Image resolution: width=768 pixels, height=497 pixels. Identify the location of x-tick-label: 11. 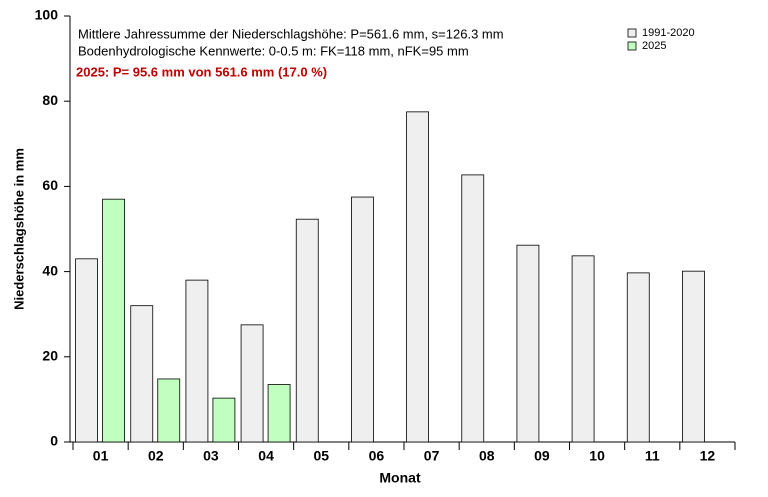
(652, 456).